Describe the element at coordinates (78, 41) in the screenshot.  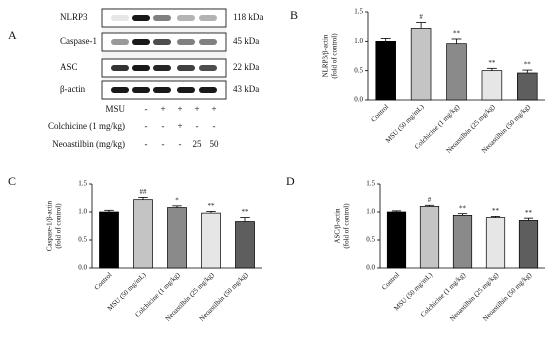
I see `protein-label: Caspase-1` at that location.